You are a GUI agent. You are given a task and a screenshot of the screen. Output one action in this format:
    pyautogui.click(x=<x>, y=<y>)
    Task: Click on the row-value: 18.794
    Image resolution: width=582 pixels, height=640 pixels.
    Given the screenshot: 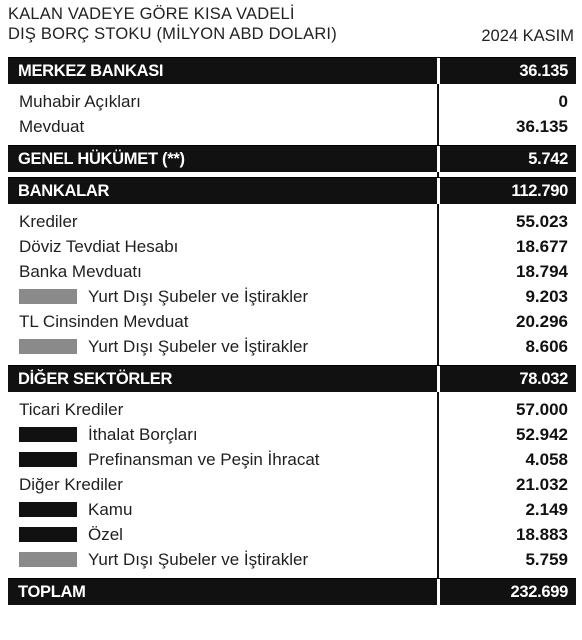 What is the action you would take?
    pyautogui.click(x=542, y=271)
    